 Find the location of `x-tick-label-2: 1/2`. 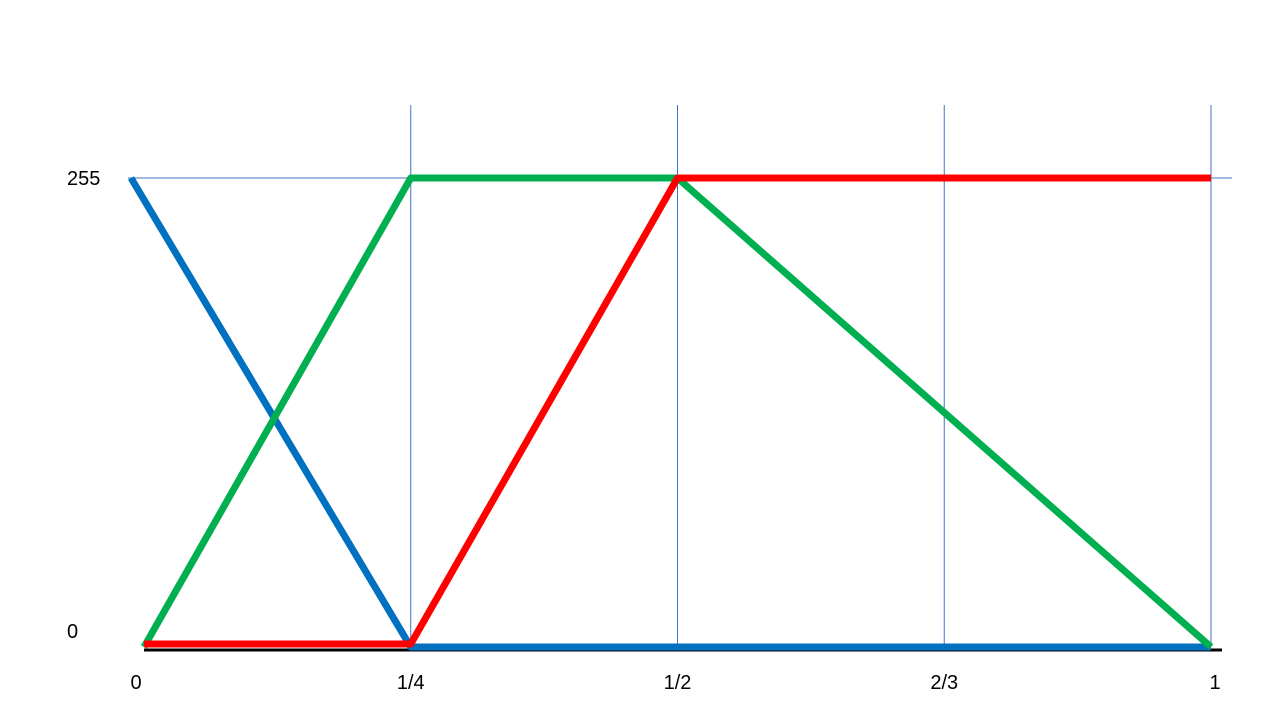

x-tick-label-2: 1/2 is located at coordinates (678, 683).